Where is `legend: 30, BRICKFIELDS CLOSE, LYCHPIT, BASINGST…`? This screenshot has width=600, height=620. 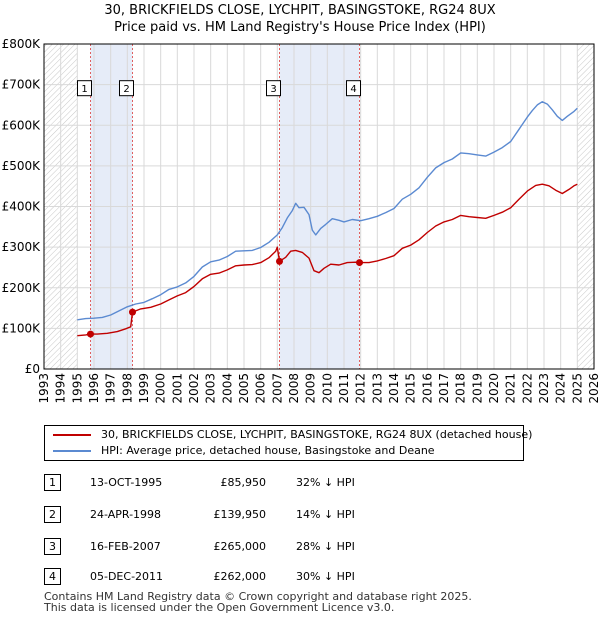
legend: 30, BRICKFIELDS CLOSE, LYCHPIT, BASINGST… is located at coordinates (288, 443).